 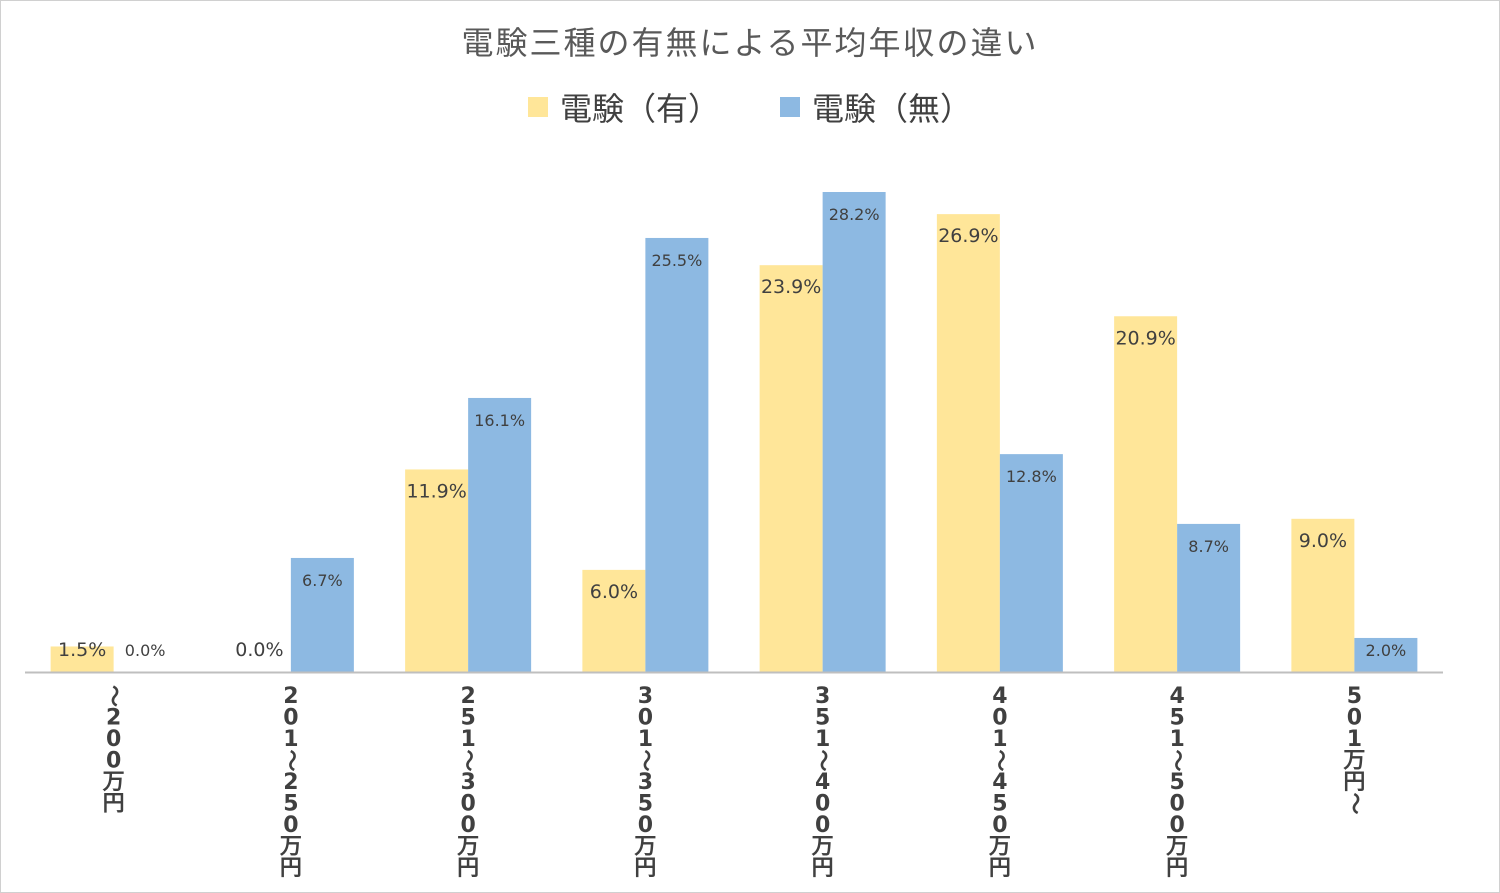 I want to click on data-label-1-7: 9.0%, so click(x=1323, y=541).